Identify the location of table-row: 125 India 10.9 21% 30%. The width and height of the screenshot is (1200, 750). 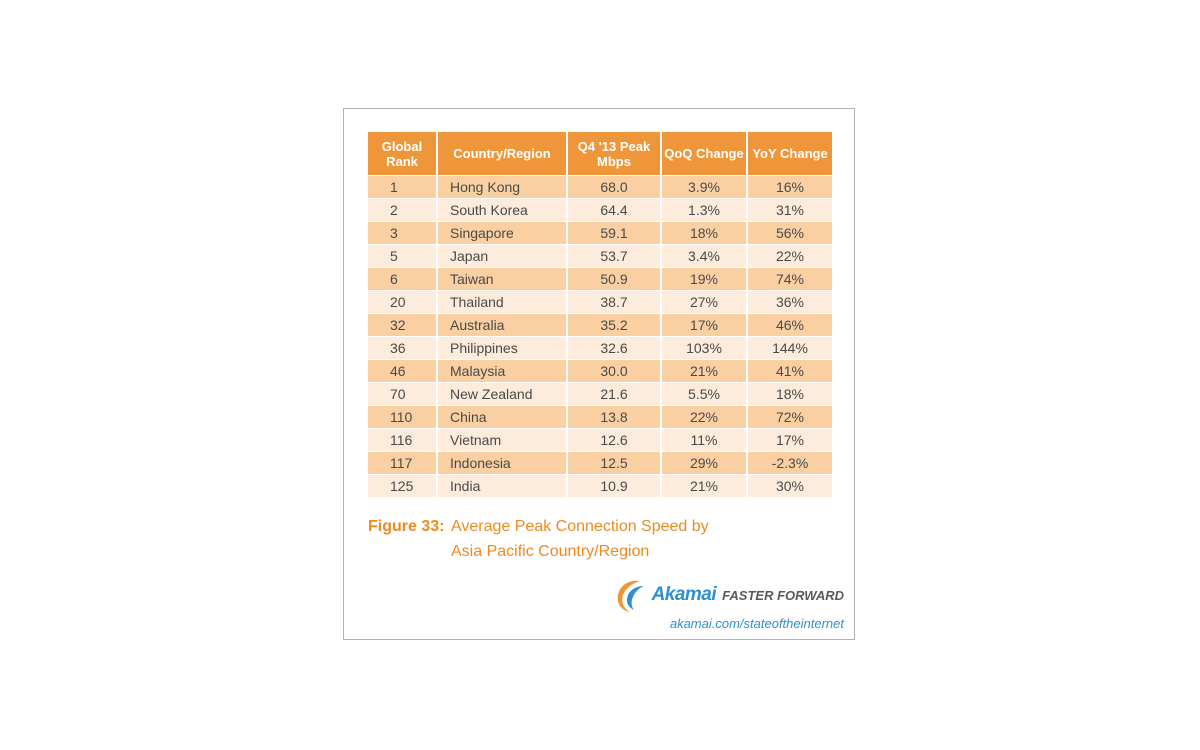
(600, 486).